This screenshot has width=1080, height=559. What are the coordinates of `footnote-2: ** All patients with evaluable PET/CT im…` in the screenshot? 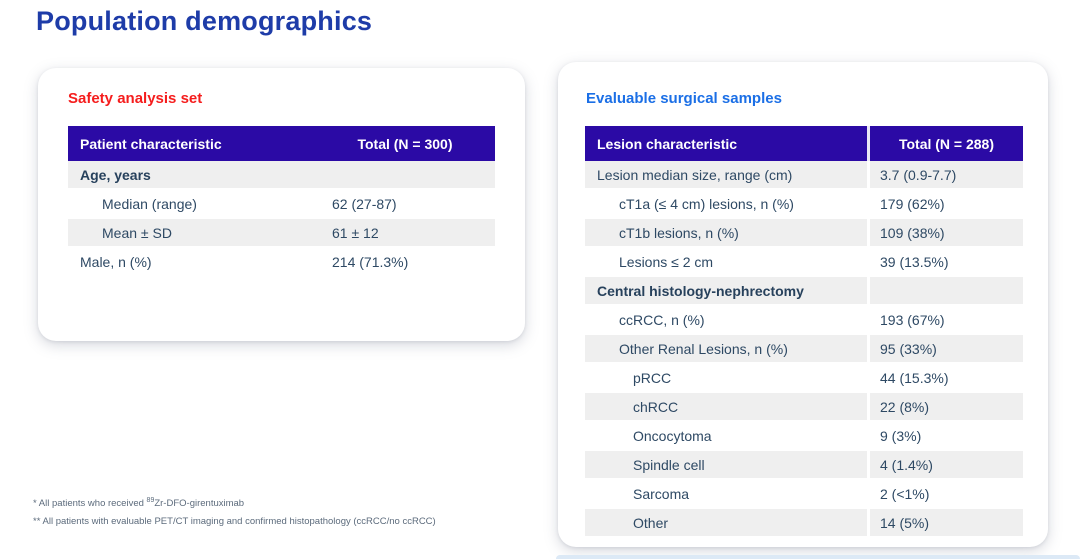 It's located at (234, 521).